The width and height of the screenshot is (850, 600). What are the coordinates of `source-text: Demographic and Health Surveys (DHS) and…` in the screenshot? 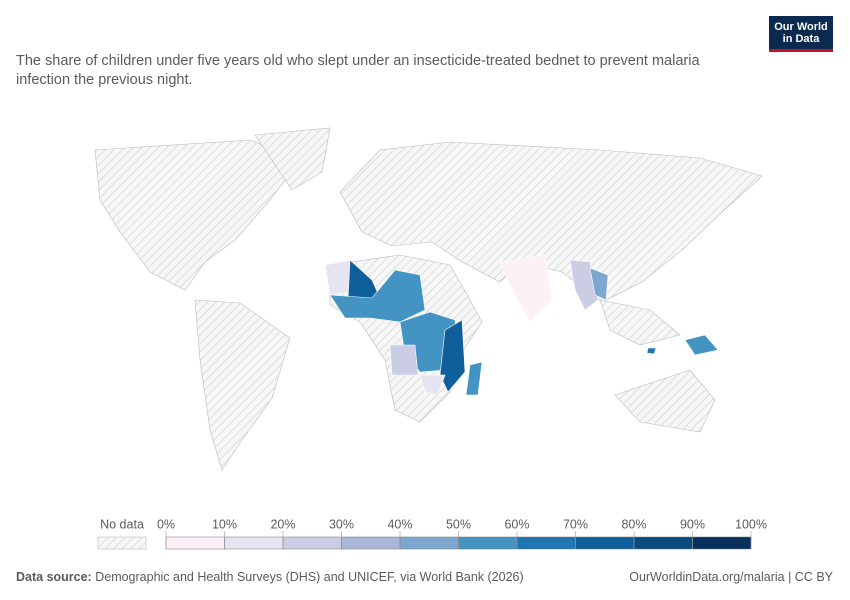 It's located at (309, 577).